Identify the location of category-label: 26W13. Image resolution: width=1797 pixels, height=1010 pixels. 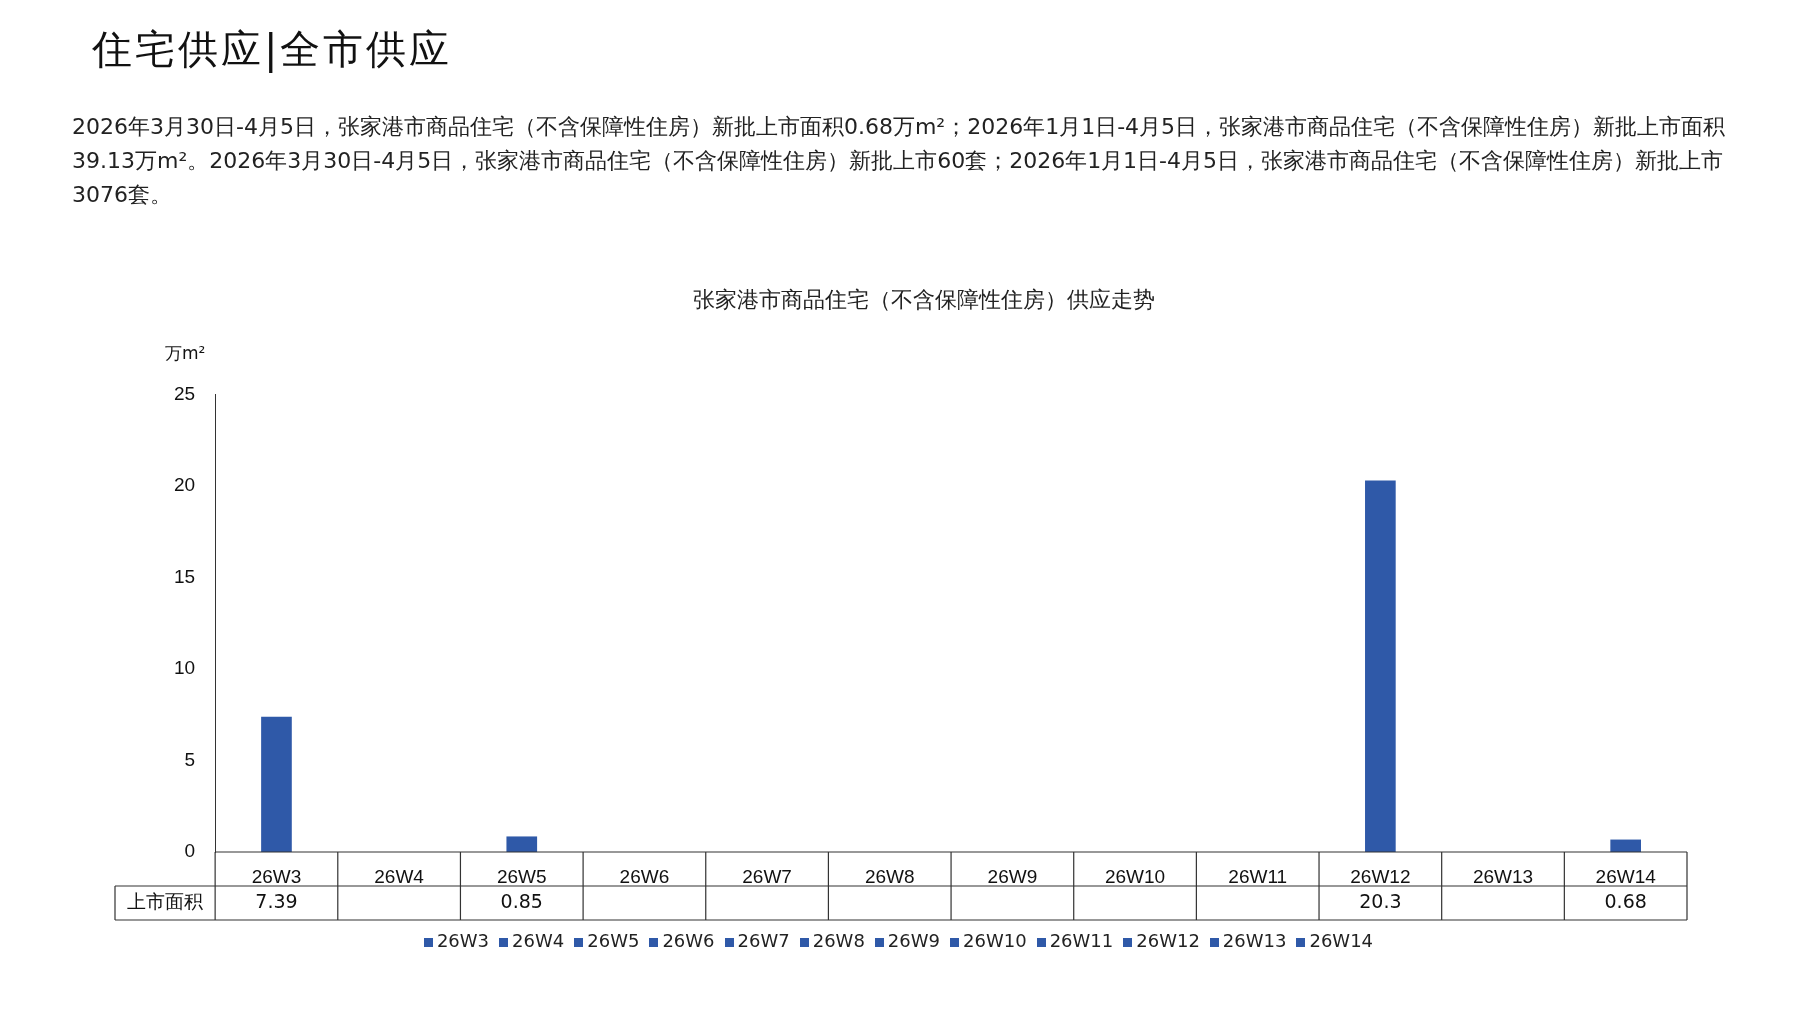
(1254, 940).